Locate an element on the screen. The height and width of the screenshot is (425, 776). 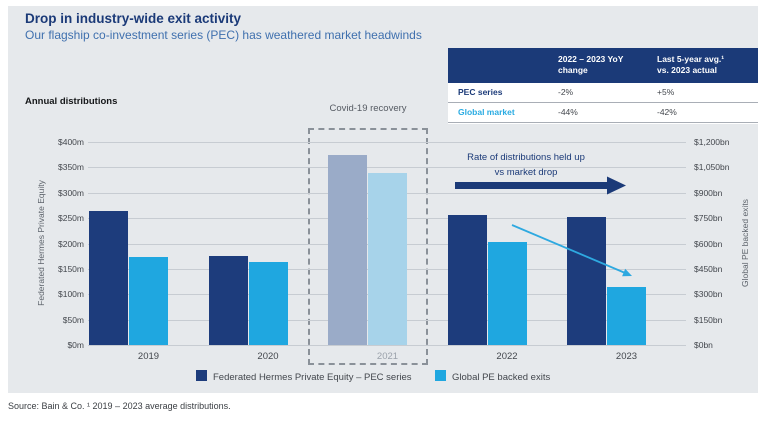
left-axis-tick-label: $300m is located at coordinates (71, 192).